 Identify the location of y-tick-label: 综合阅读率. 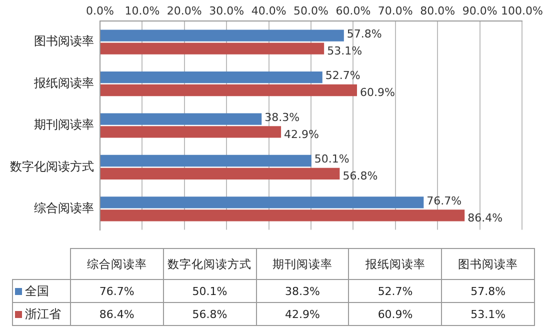
(64, 208).